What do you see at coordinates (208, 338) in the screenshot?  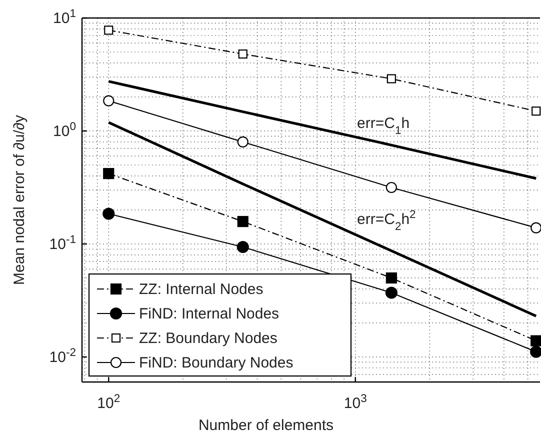 I see `legend-label: ZZ: Boundary Nodes` at bounding box center [208, 338].